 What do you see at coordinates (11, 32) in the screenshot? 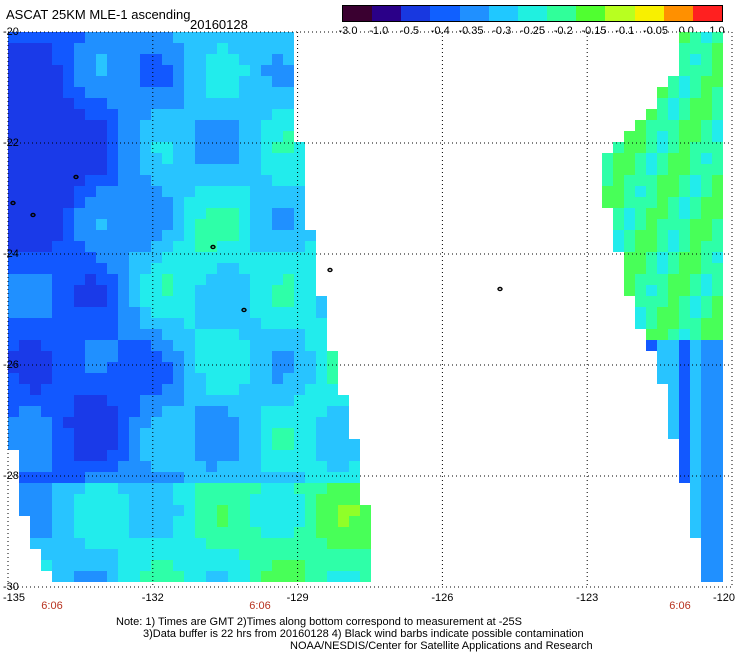
I see `lat-tick-label: -20` at bounding box center [11, 32].